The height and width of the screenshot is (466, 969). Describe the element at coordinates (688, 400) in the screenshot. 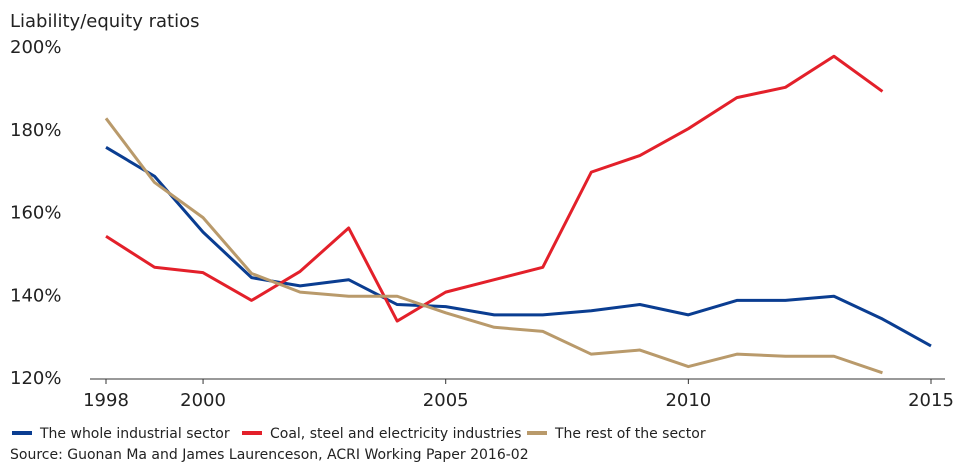

I see `x-tick-label: 2010` at that location.